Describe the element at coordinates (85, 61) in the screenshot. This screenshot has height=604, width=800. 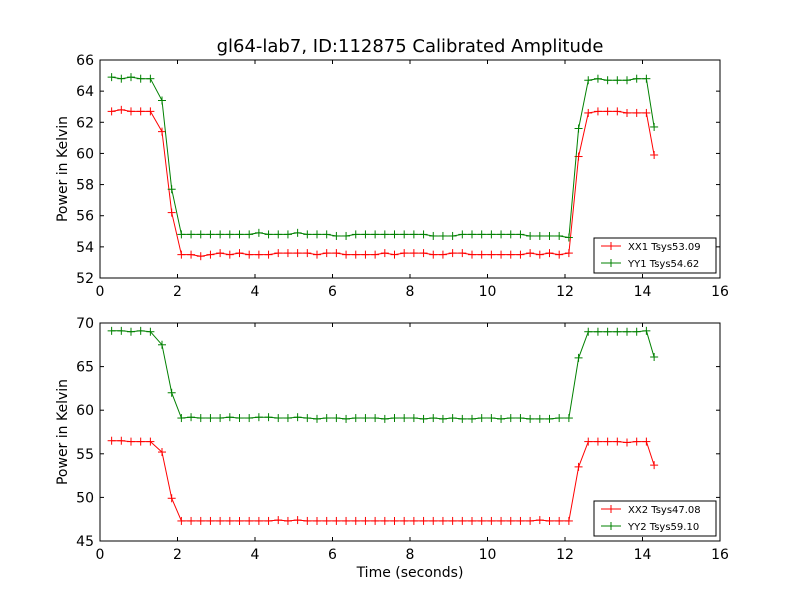
I see `top-ytick-label: 66` at that location.